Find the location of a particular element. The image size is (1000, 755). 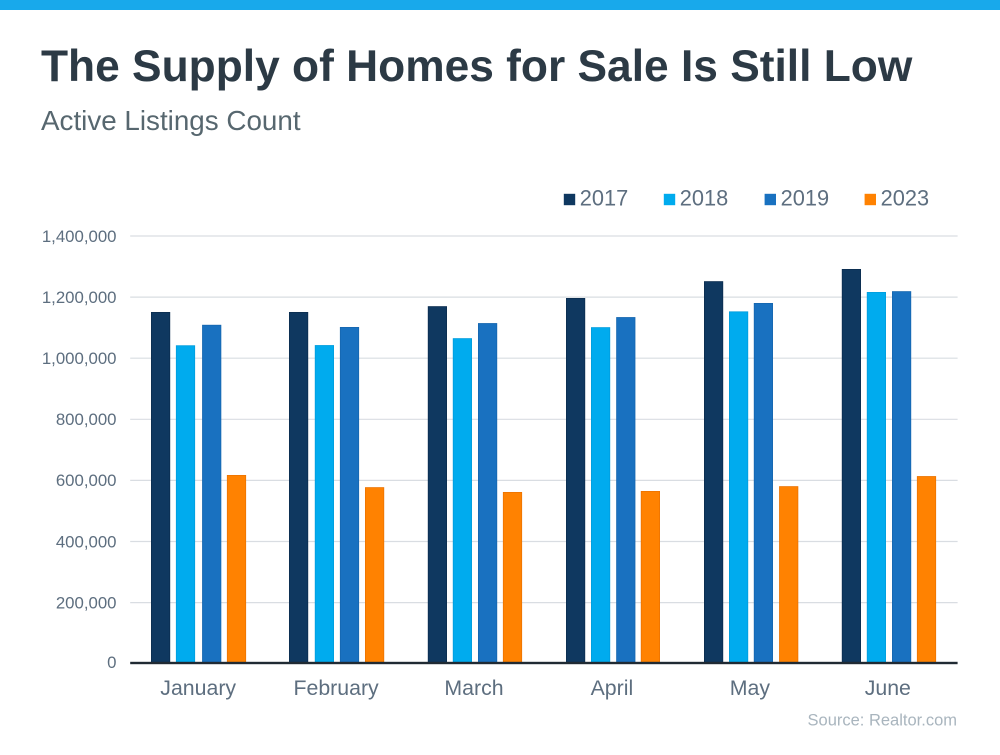

svg-text: 2017 is located at coordinates (604, 198).